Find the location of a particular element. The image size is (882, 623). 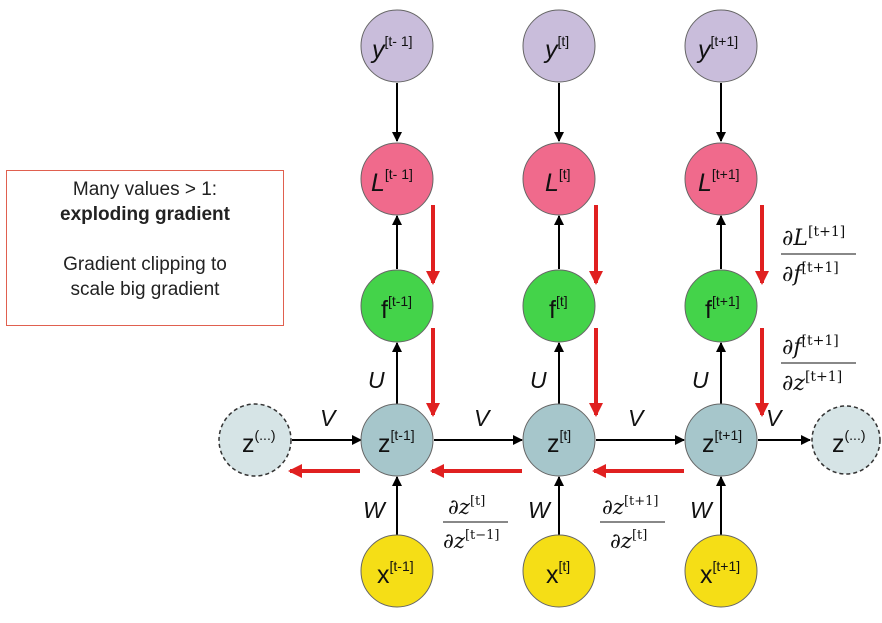

z-label-2: z[t] is located at coordinates (559, 442).